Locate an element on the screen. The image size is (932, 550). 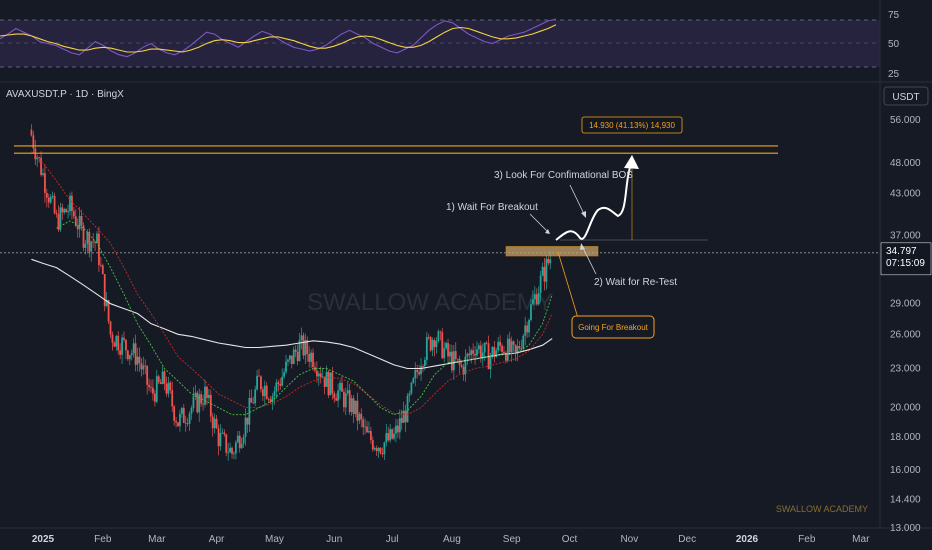
breakout-zone is located at coordinates (552, 251).